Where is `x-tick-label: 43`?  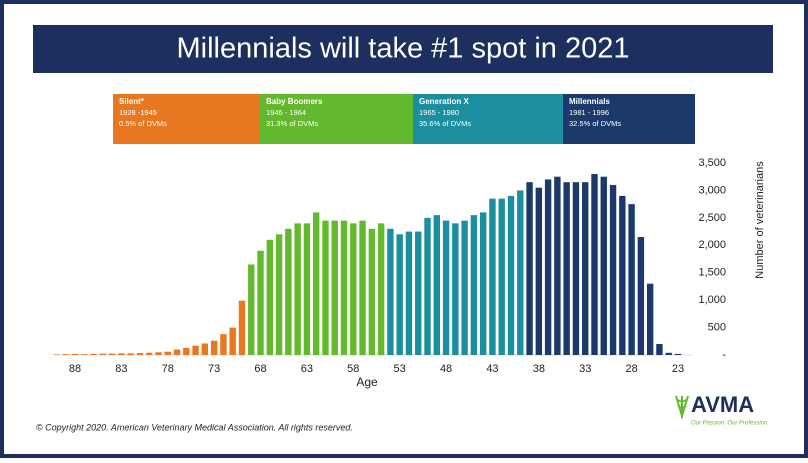 x-tick-label: 43 is located at coordinates (492, 369).